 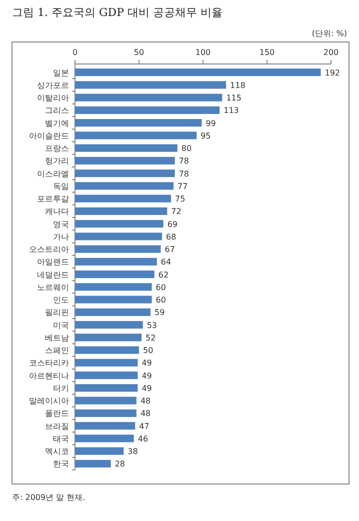 I want to click on data-label: 62, so click(x=163, y=275).